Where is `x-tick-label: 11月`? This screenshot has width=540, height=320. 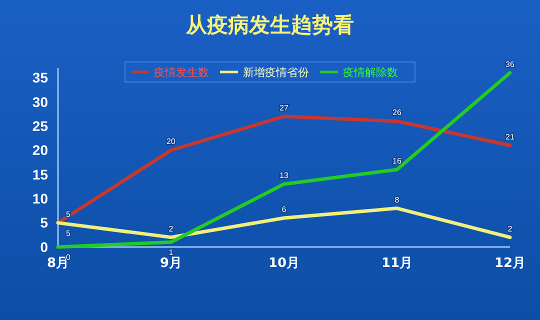
x-tick-label: 11月 is located at coordinates (397, 263).